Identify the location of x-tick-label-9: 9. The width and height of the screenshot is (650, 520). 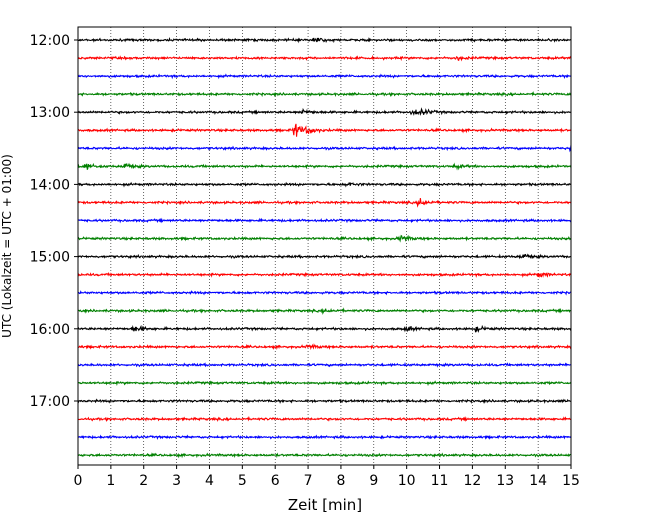
(373, 481).